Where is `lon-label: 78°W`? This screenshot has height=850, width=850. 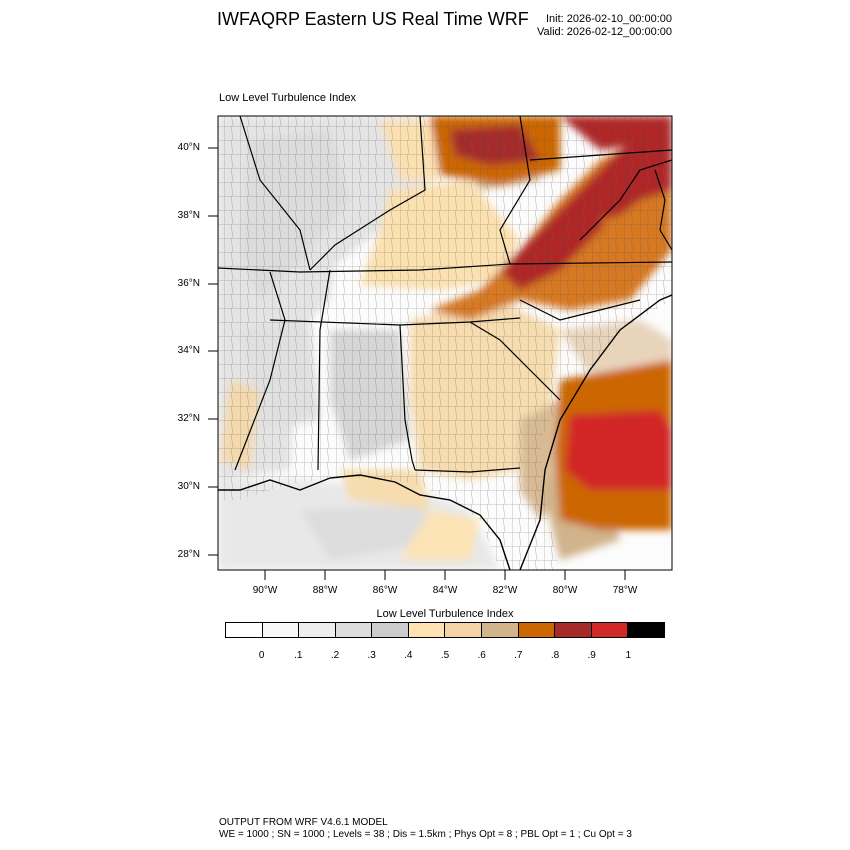
lon-label: 78°W is located at coordinates (625, 590).